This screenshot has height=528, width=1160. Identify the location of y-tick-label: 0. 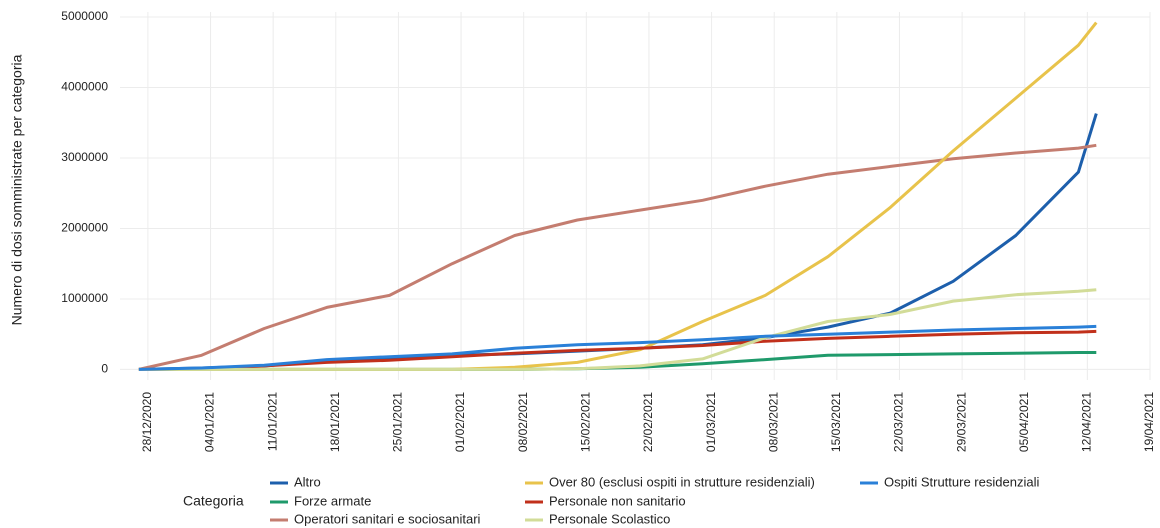
(104, 369).